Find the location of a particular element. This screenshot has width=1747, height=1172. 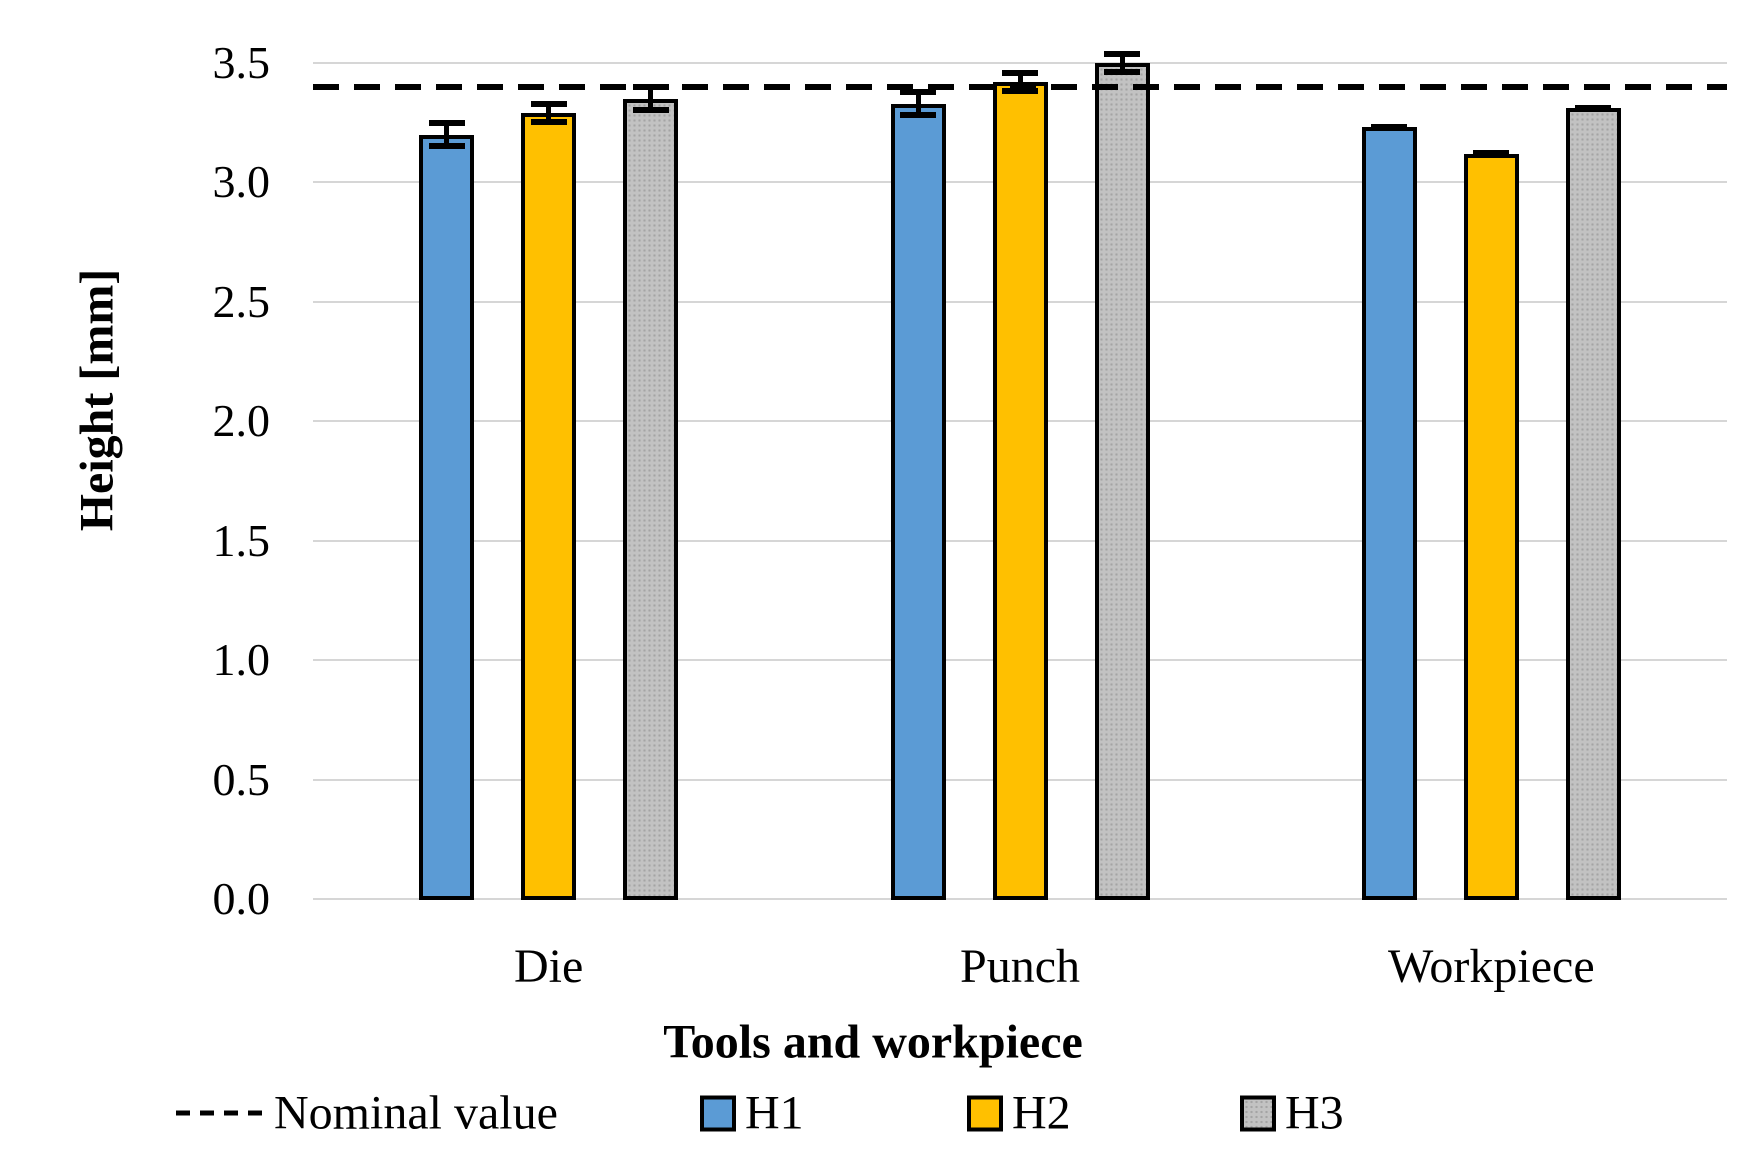

legend-item-h3: H3 is located at coordinates (1292, 1113).